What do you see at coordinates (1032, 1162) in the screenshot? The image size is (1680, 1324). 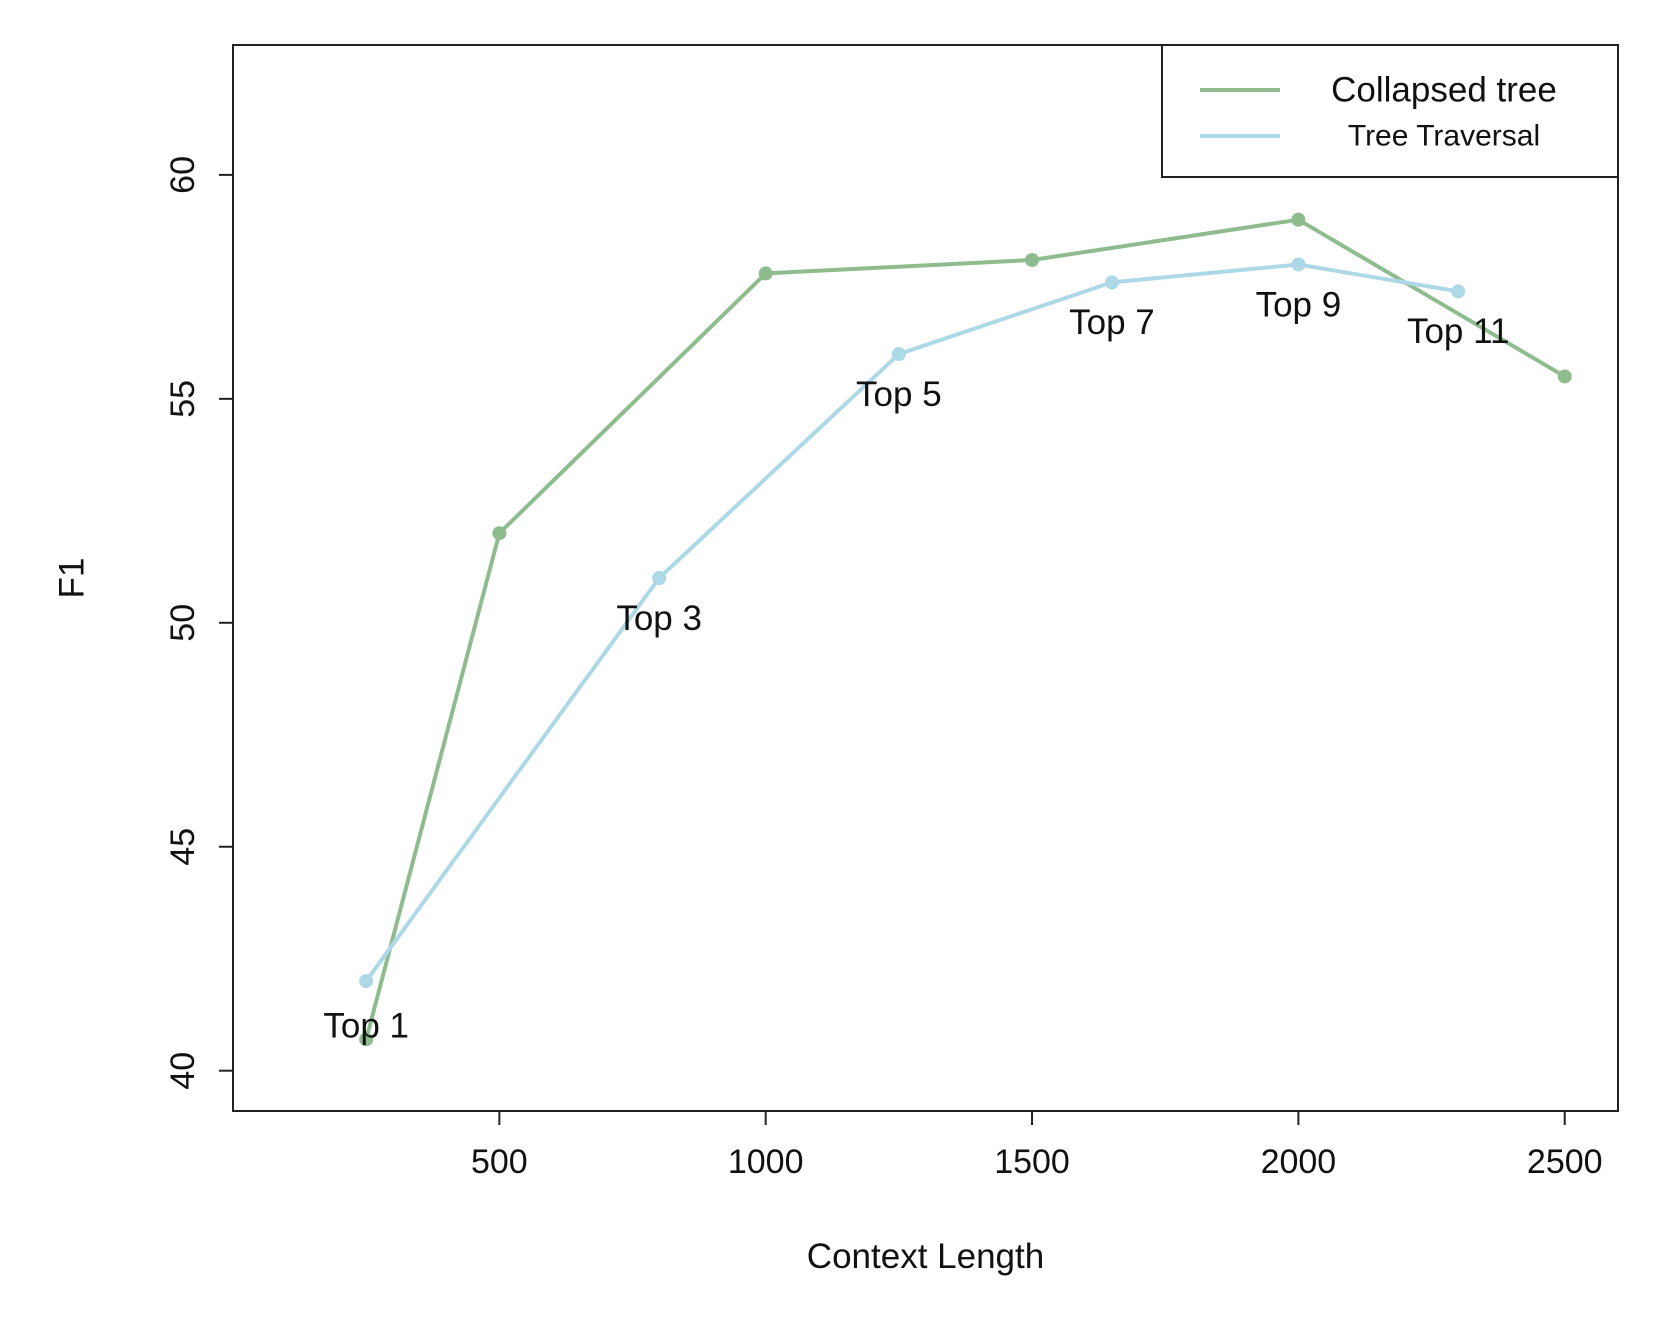 I see `x-tick-label: 1500` at bounding box center [1032, 1162].